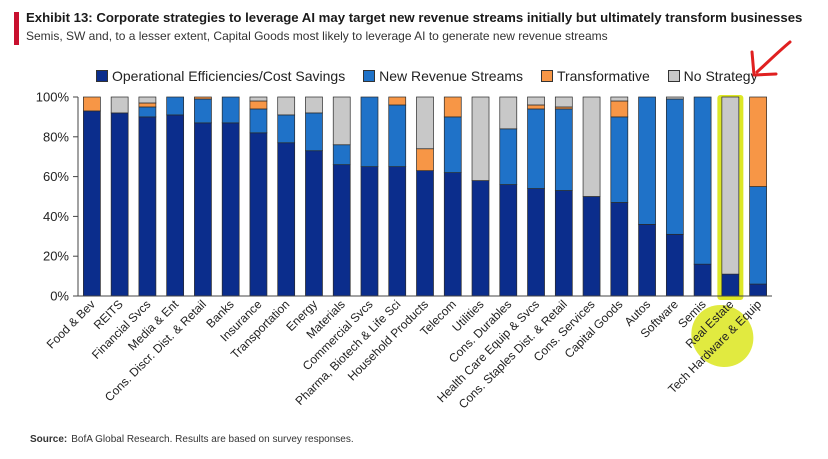 The width and height of the screenshot is (828, 459). Describe the element at coordinates (56, 256) in the screenshot. I see `y-tick-label: 20%` at that location.